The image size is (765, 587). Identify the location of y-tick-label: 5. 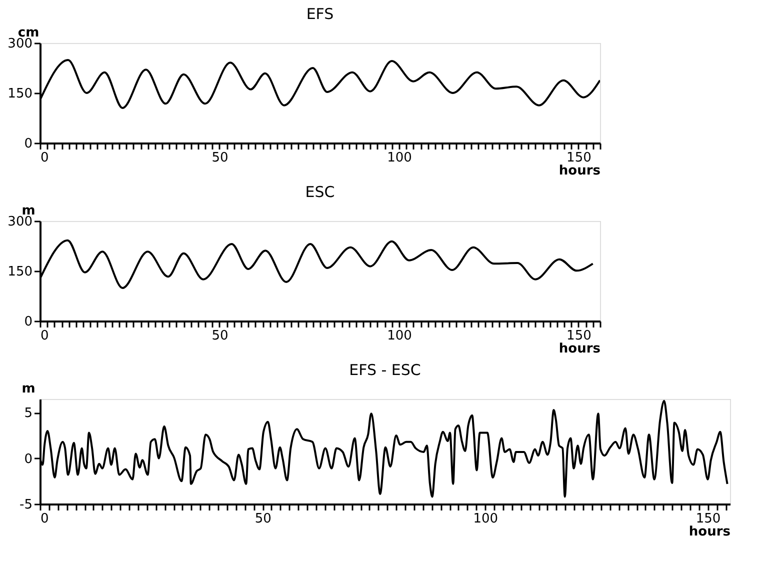
(28, 414).